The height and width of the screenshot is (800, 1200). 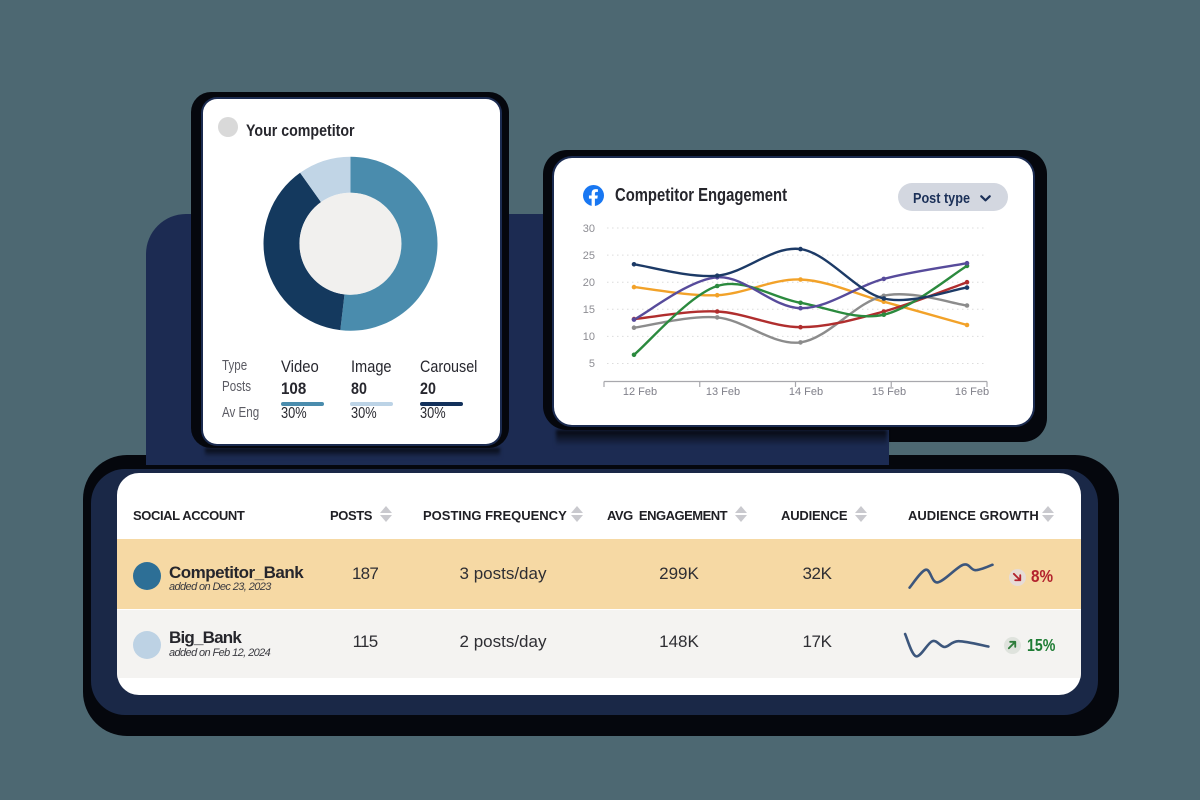 What do you see at coordinates (889, 392) in the screenshot?
I see `svg-text: 15 Feb` at bounding box center [889, 392].